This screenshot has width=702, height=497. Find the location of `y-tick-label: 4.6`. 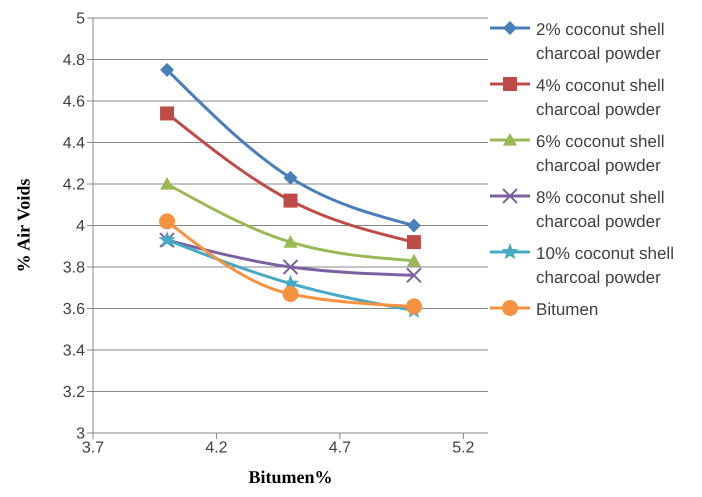

y-tick-label: 4.6 is located at coordinates (74, 102).